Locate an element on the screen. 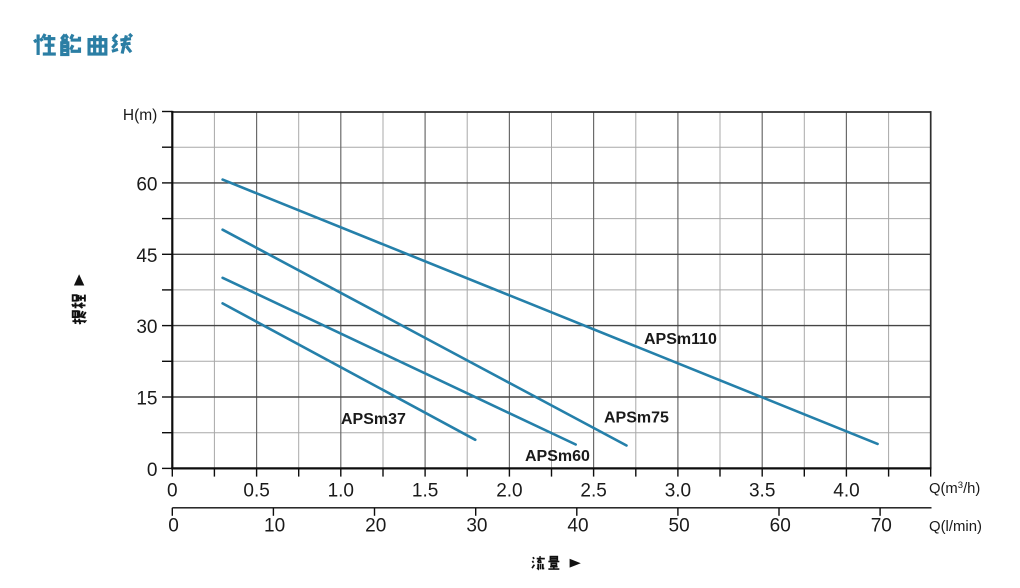 The width and height of the screenshot is (1020, 588). svg-text: 4.0 is located at coordinates (846, 490).